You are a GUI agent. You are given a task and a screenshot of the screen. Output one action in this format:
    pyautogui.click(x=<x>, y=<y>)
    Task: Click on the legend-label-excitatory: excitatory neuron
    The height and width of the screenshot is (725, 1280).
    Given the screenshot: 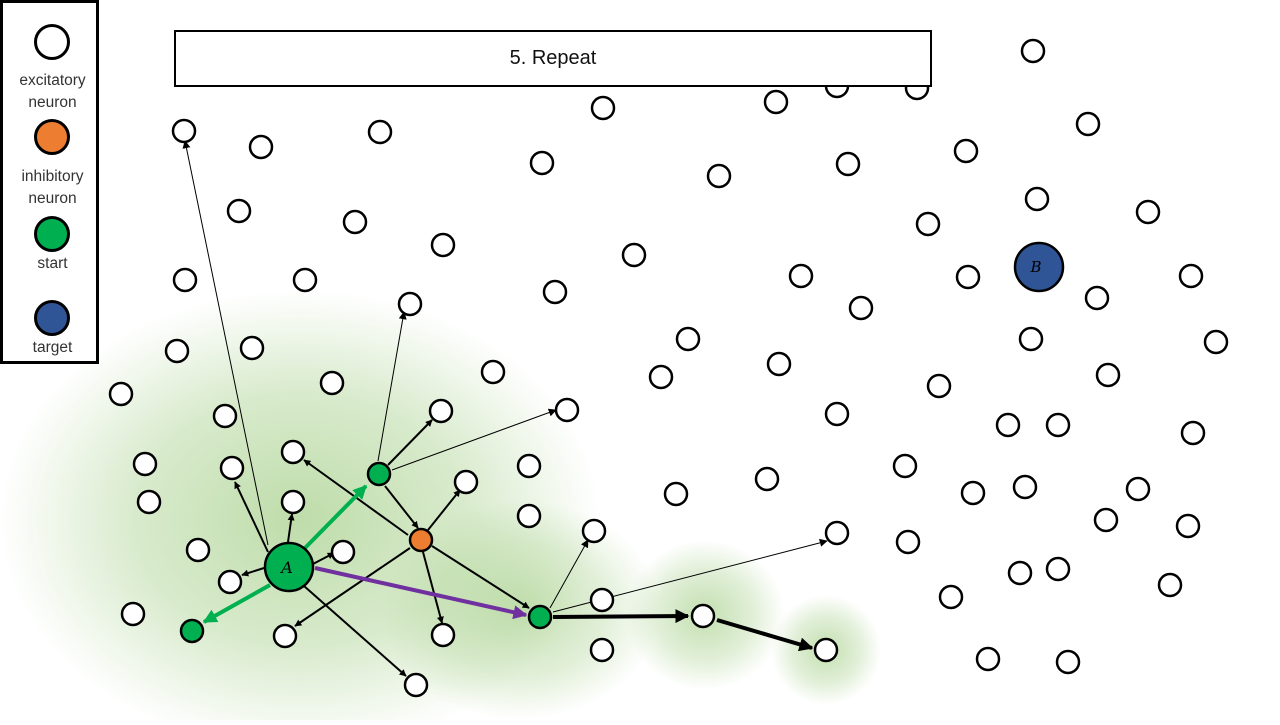 What is the action you would take?
    pyautogui.click(x=52, y=92)
    